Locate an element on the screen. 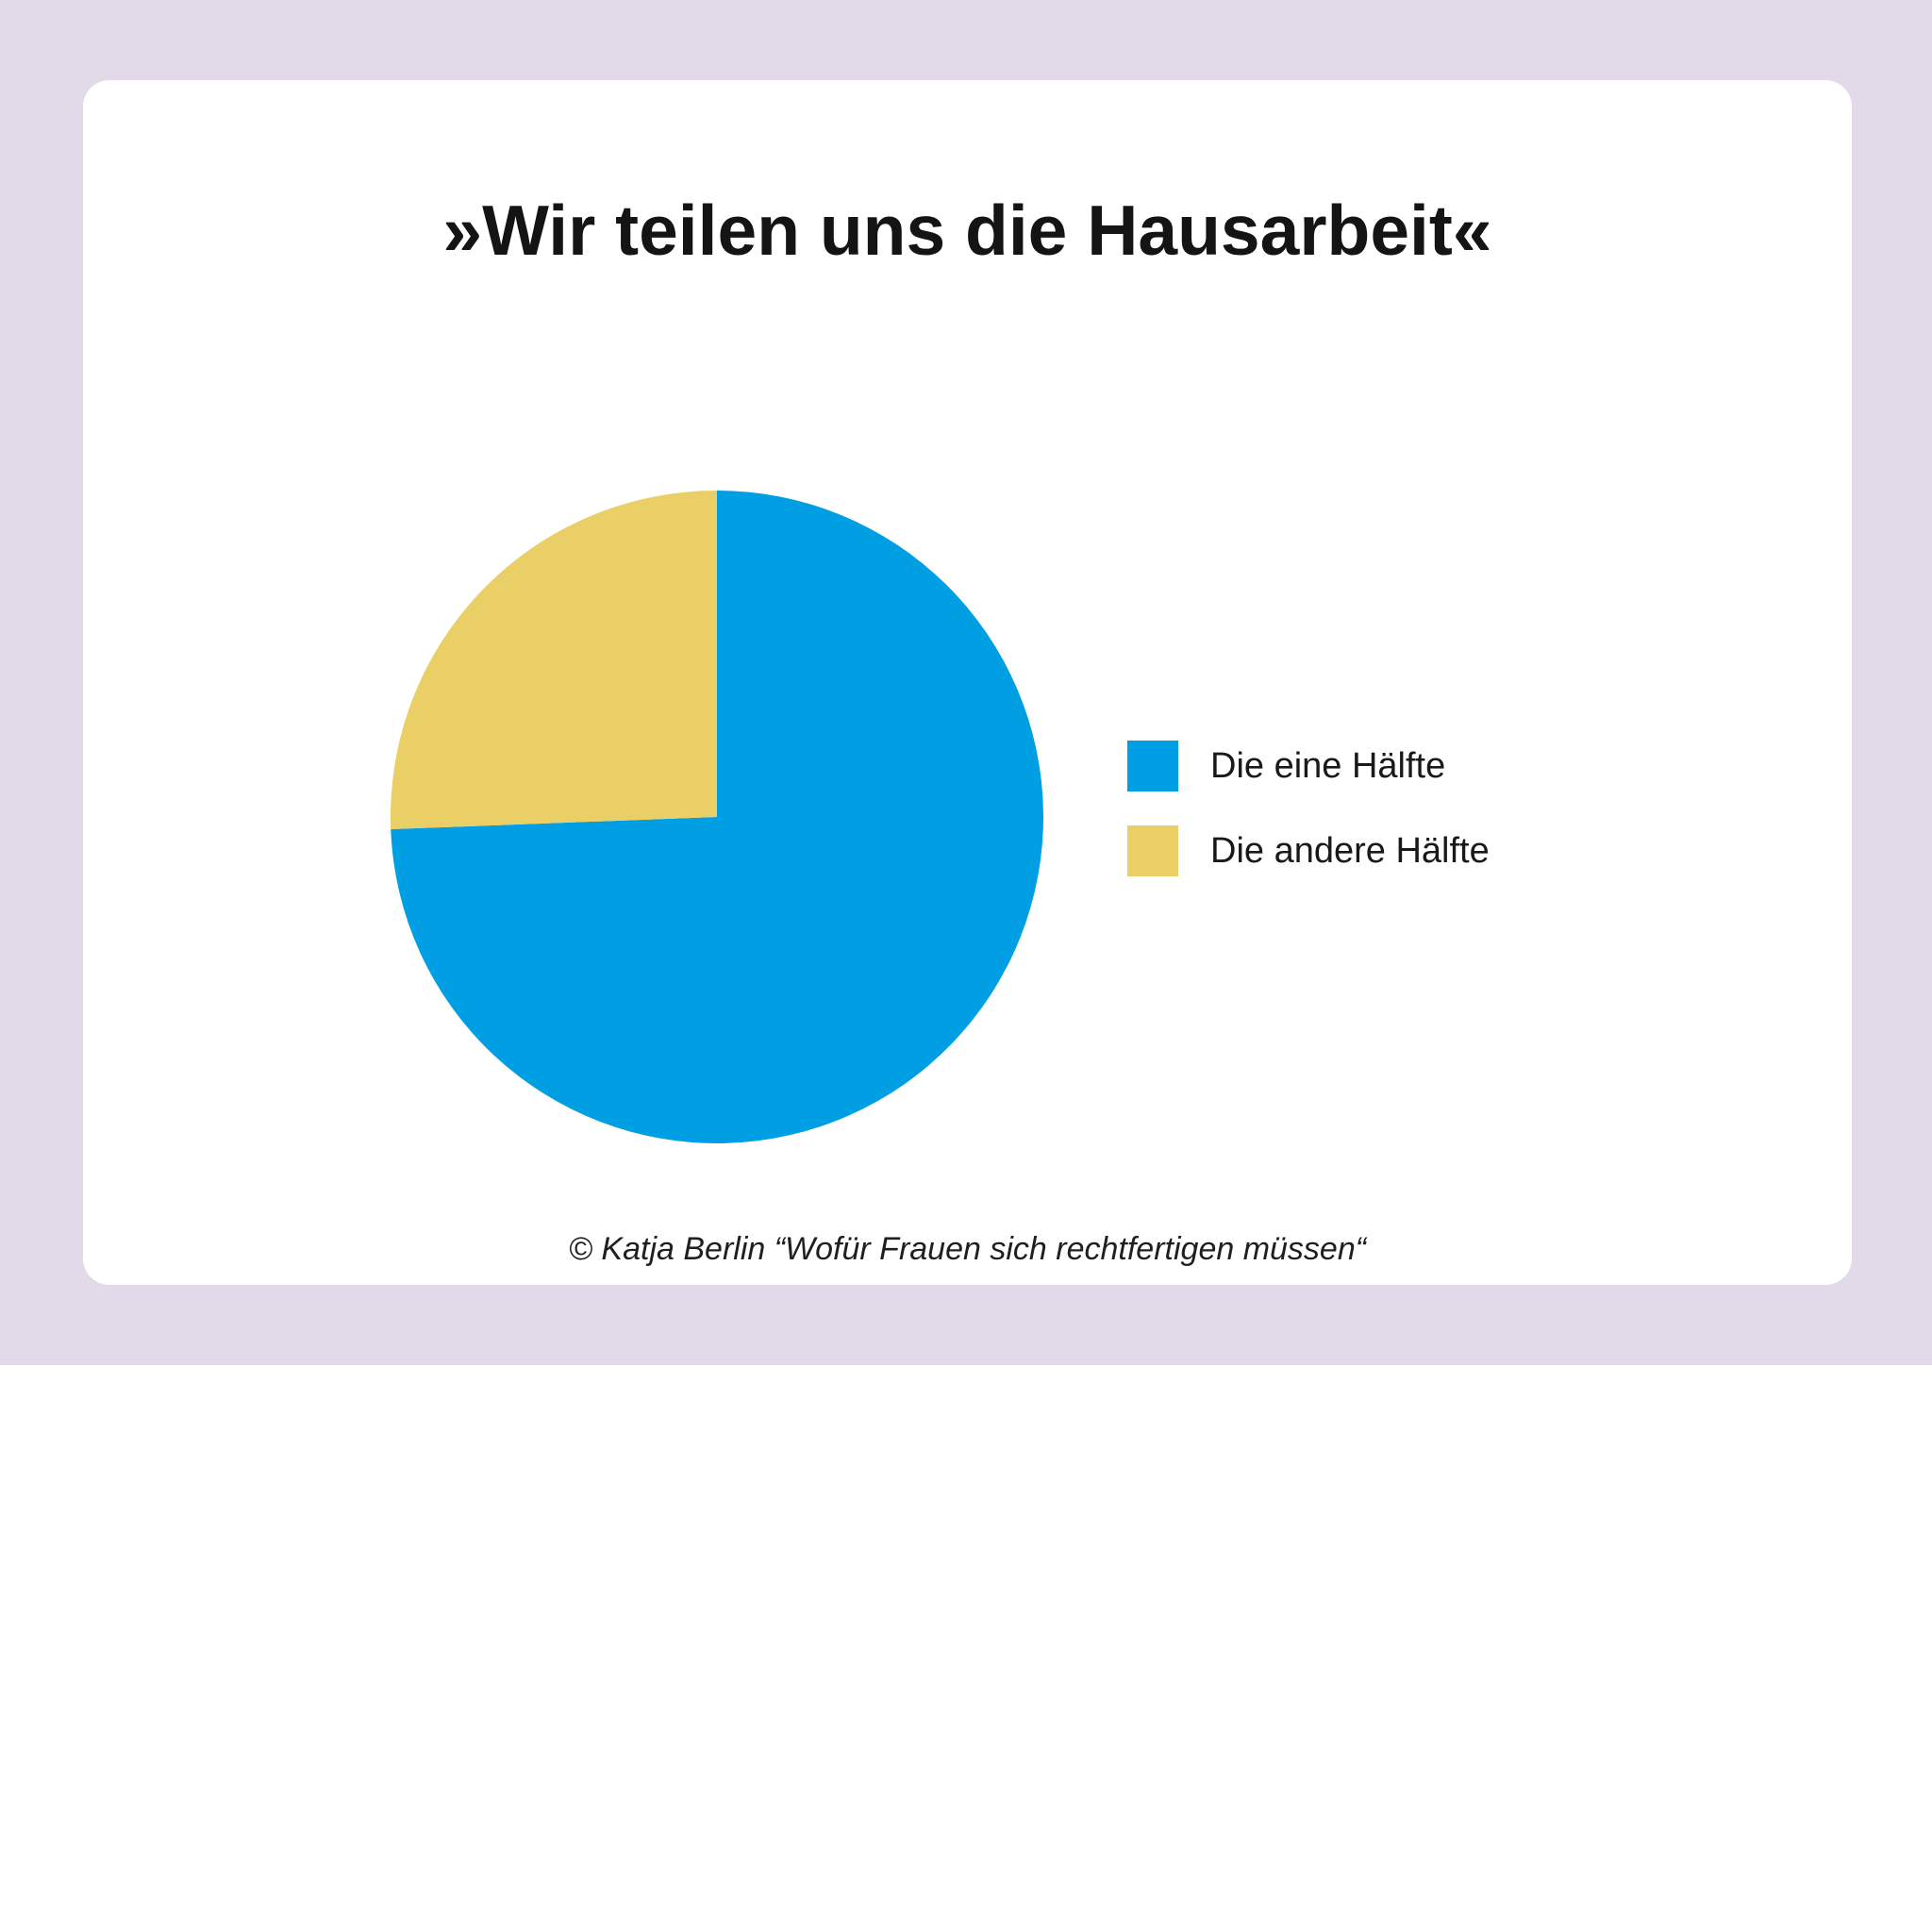 Image resolution: width=1932 pixels, height=1932 pixels. legend-label: Die andere Hälfte is located at coordinates (1350, 850).